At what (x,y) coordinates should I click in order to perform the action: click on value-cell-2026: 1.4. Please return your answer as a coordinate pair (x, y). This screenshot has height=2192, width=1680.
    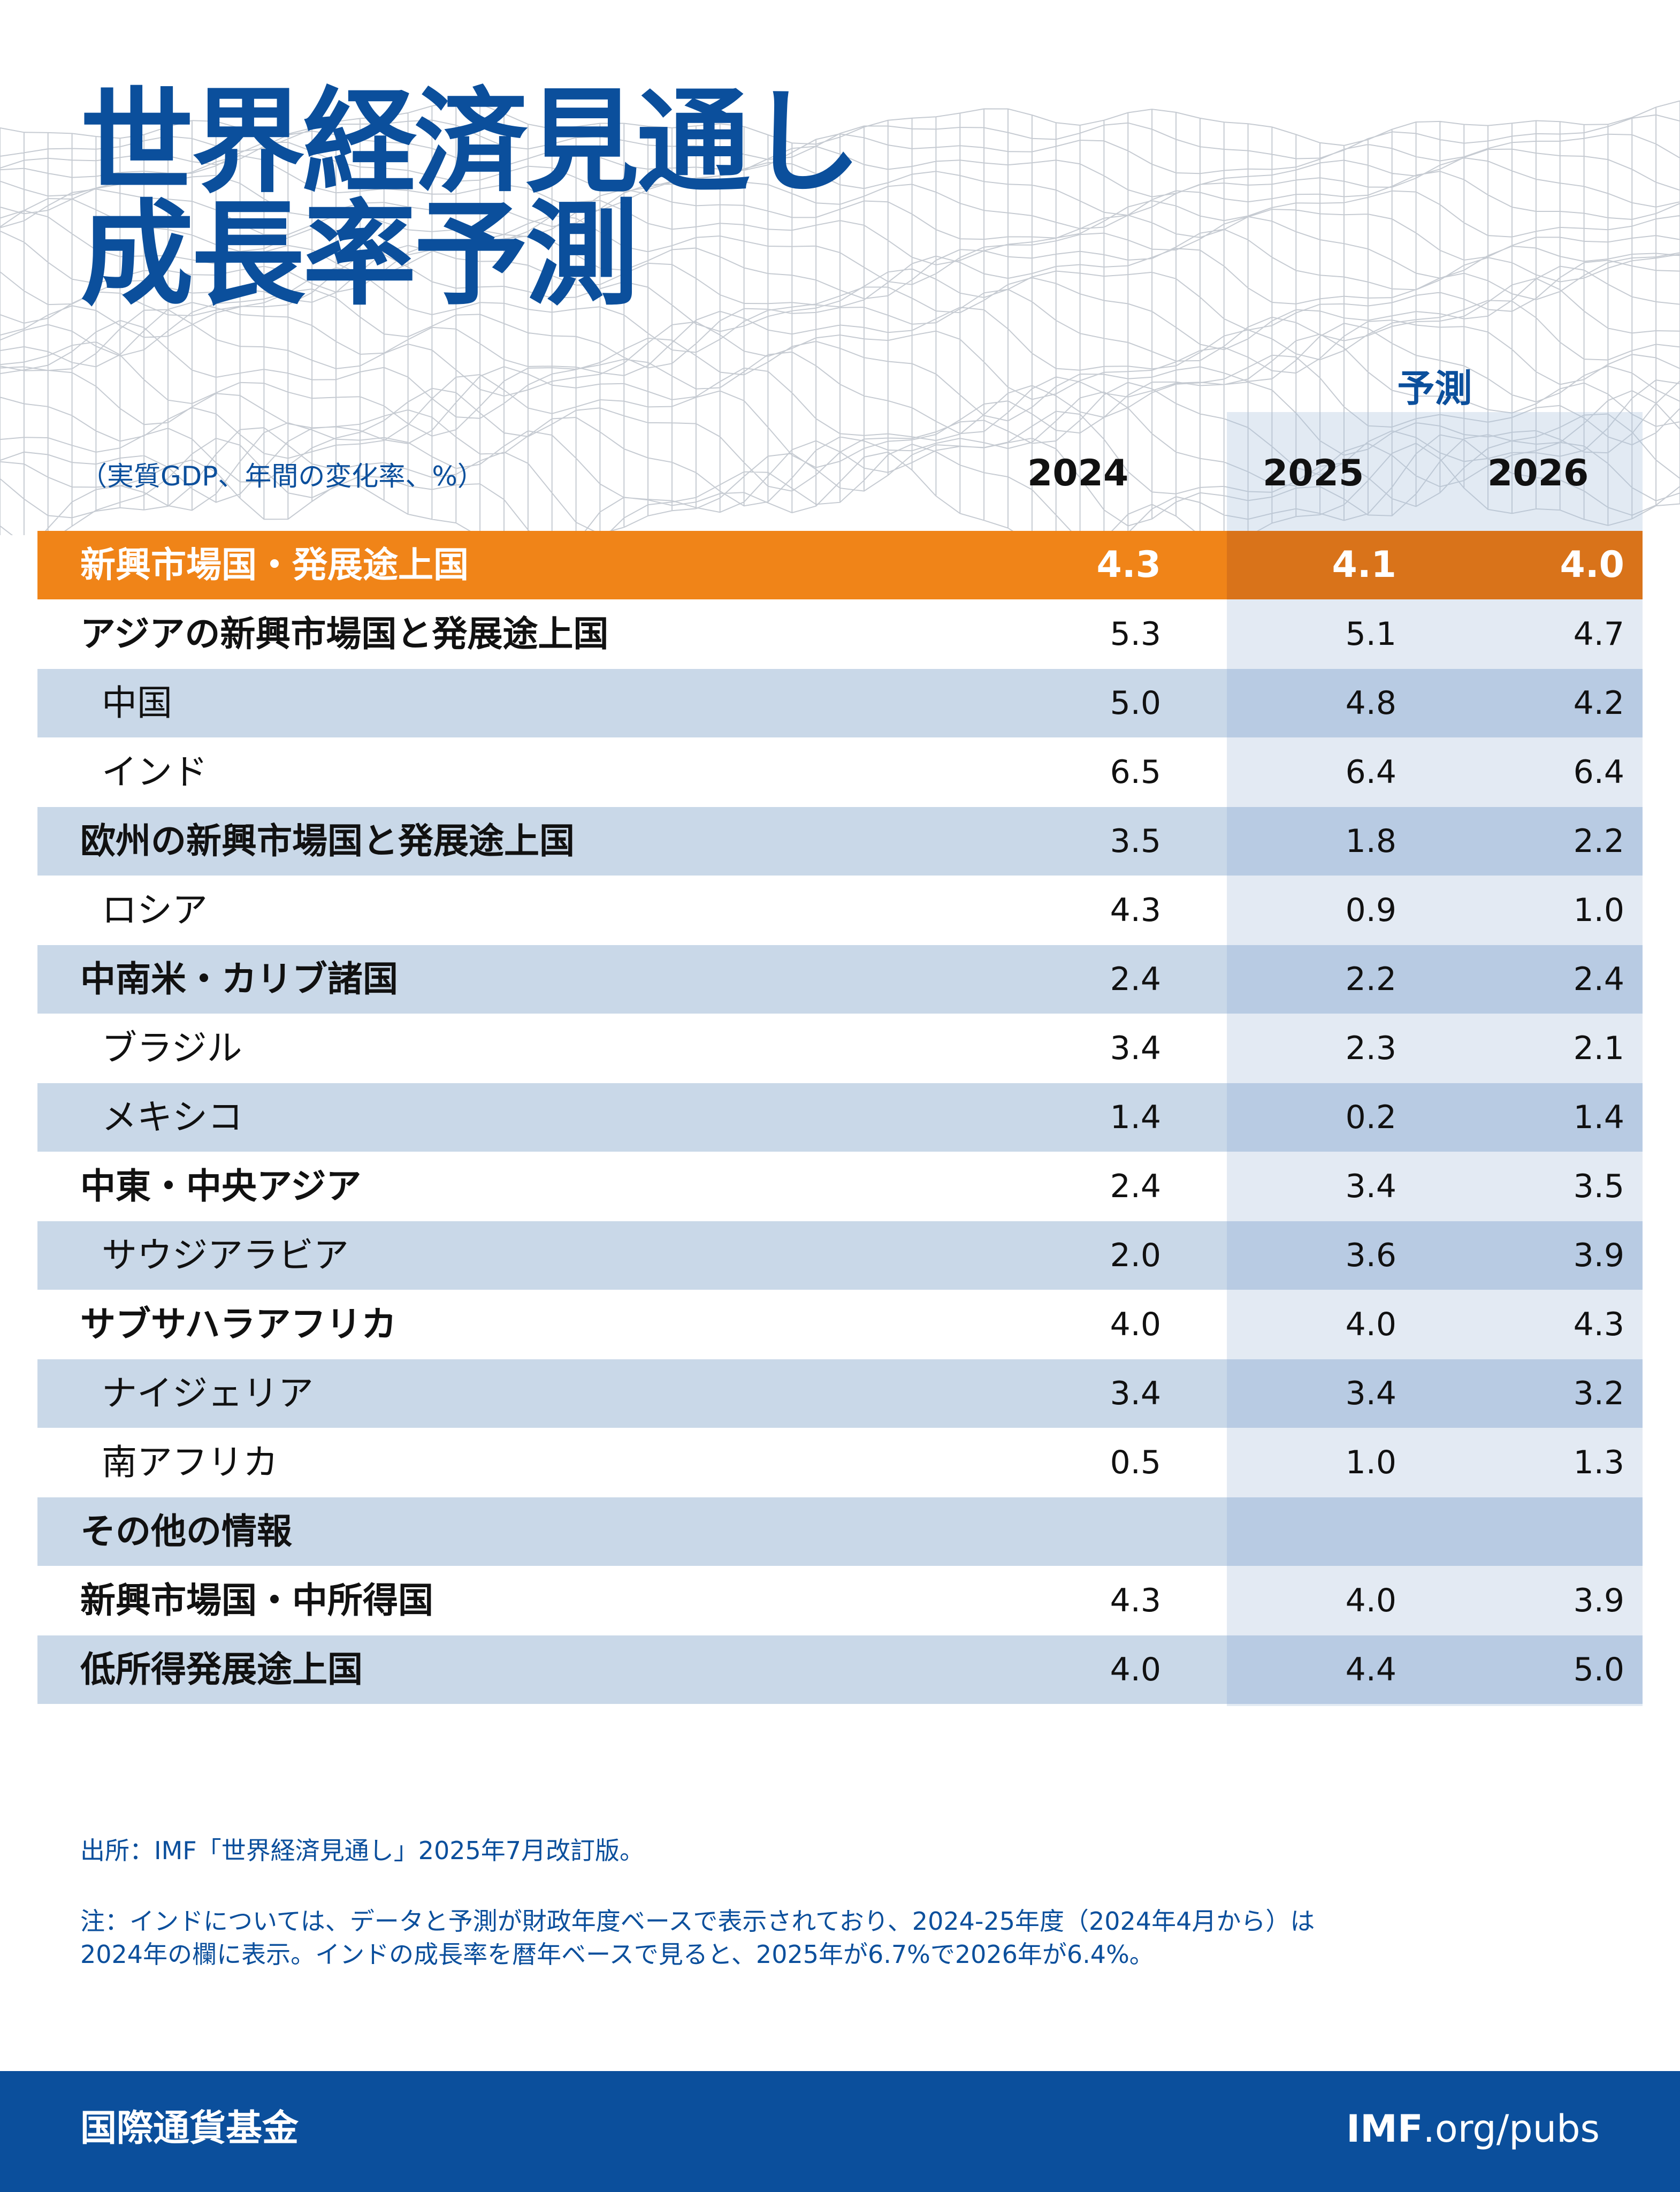
    Looking at the image, I should click on (1598, 1117).